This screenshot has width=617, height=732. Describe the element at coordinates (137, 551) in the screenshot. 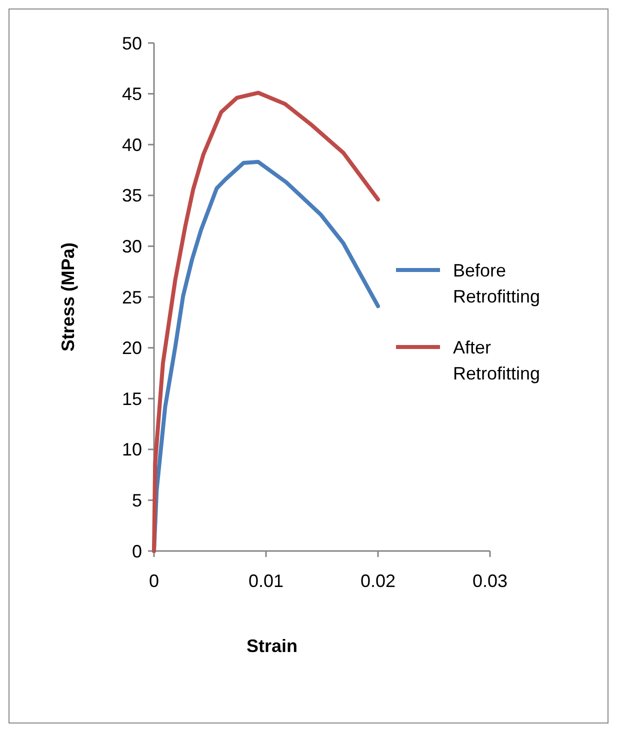

I see `y-tick-label: 0` at that location.